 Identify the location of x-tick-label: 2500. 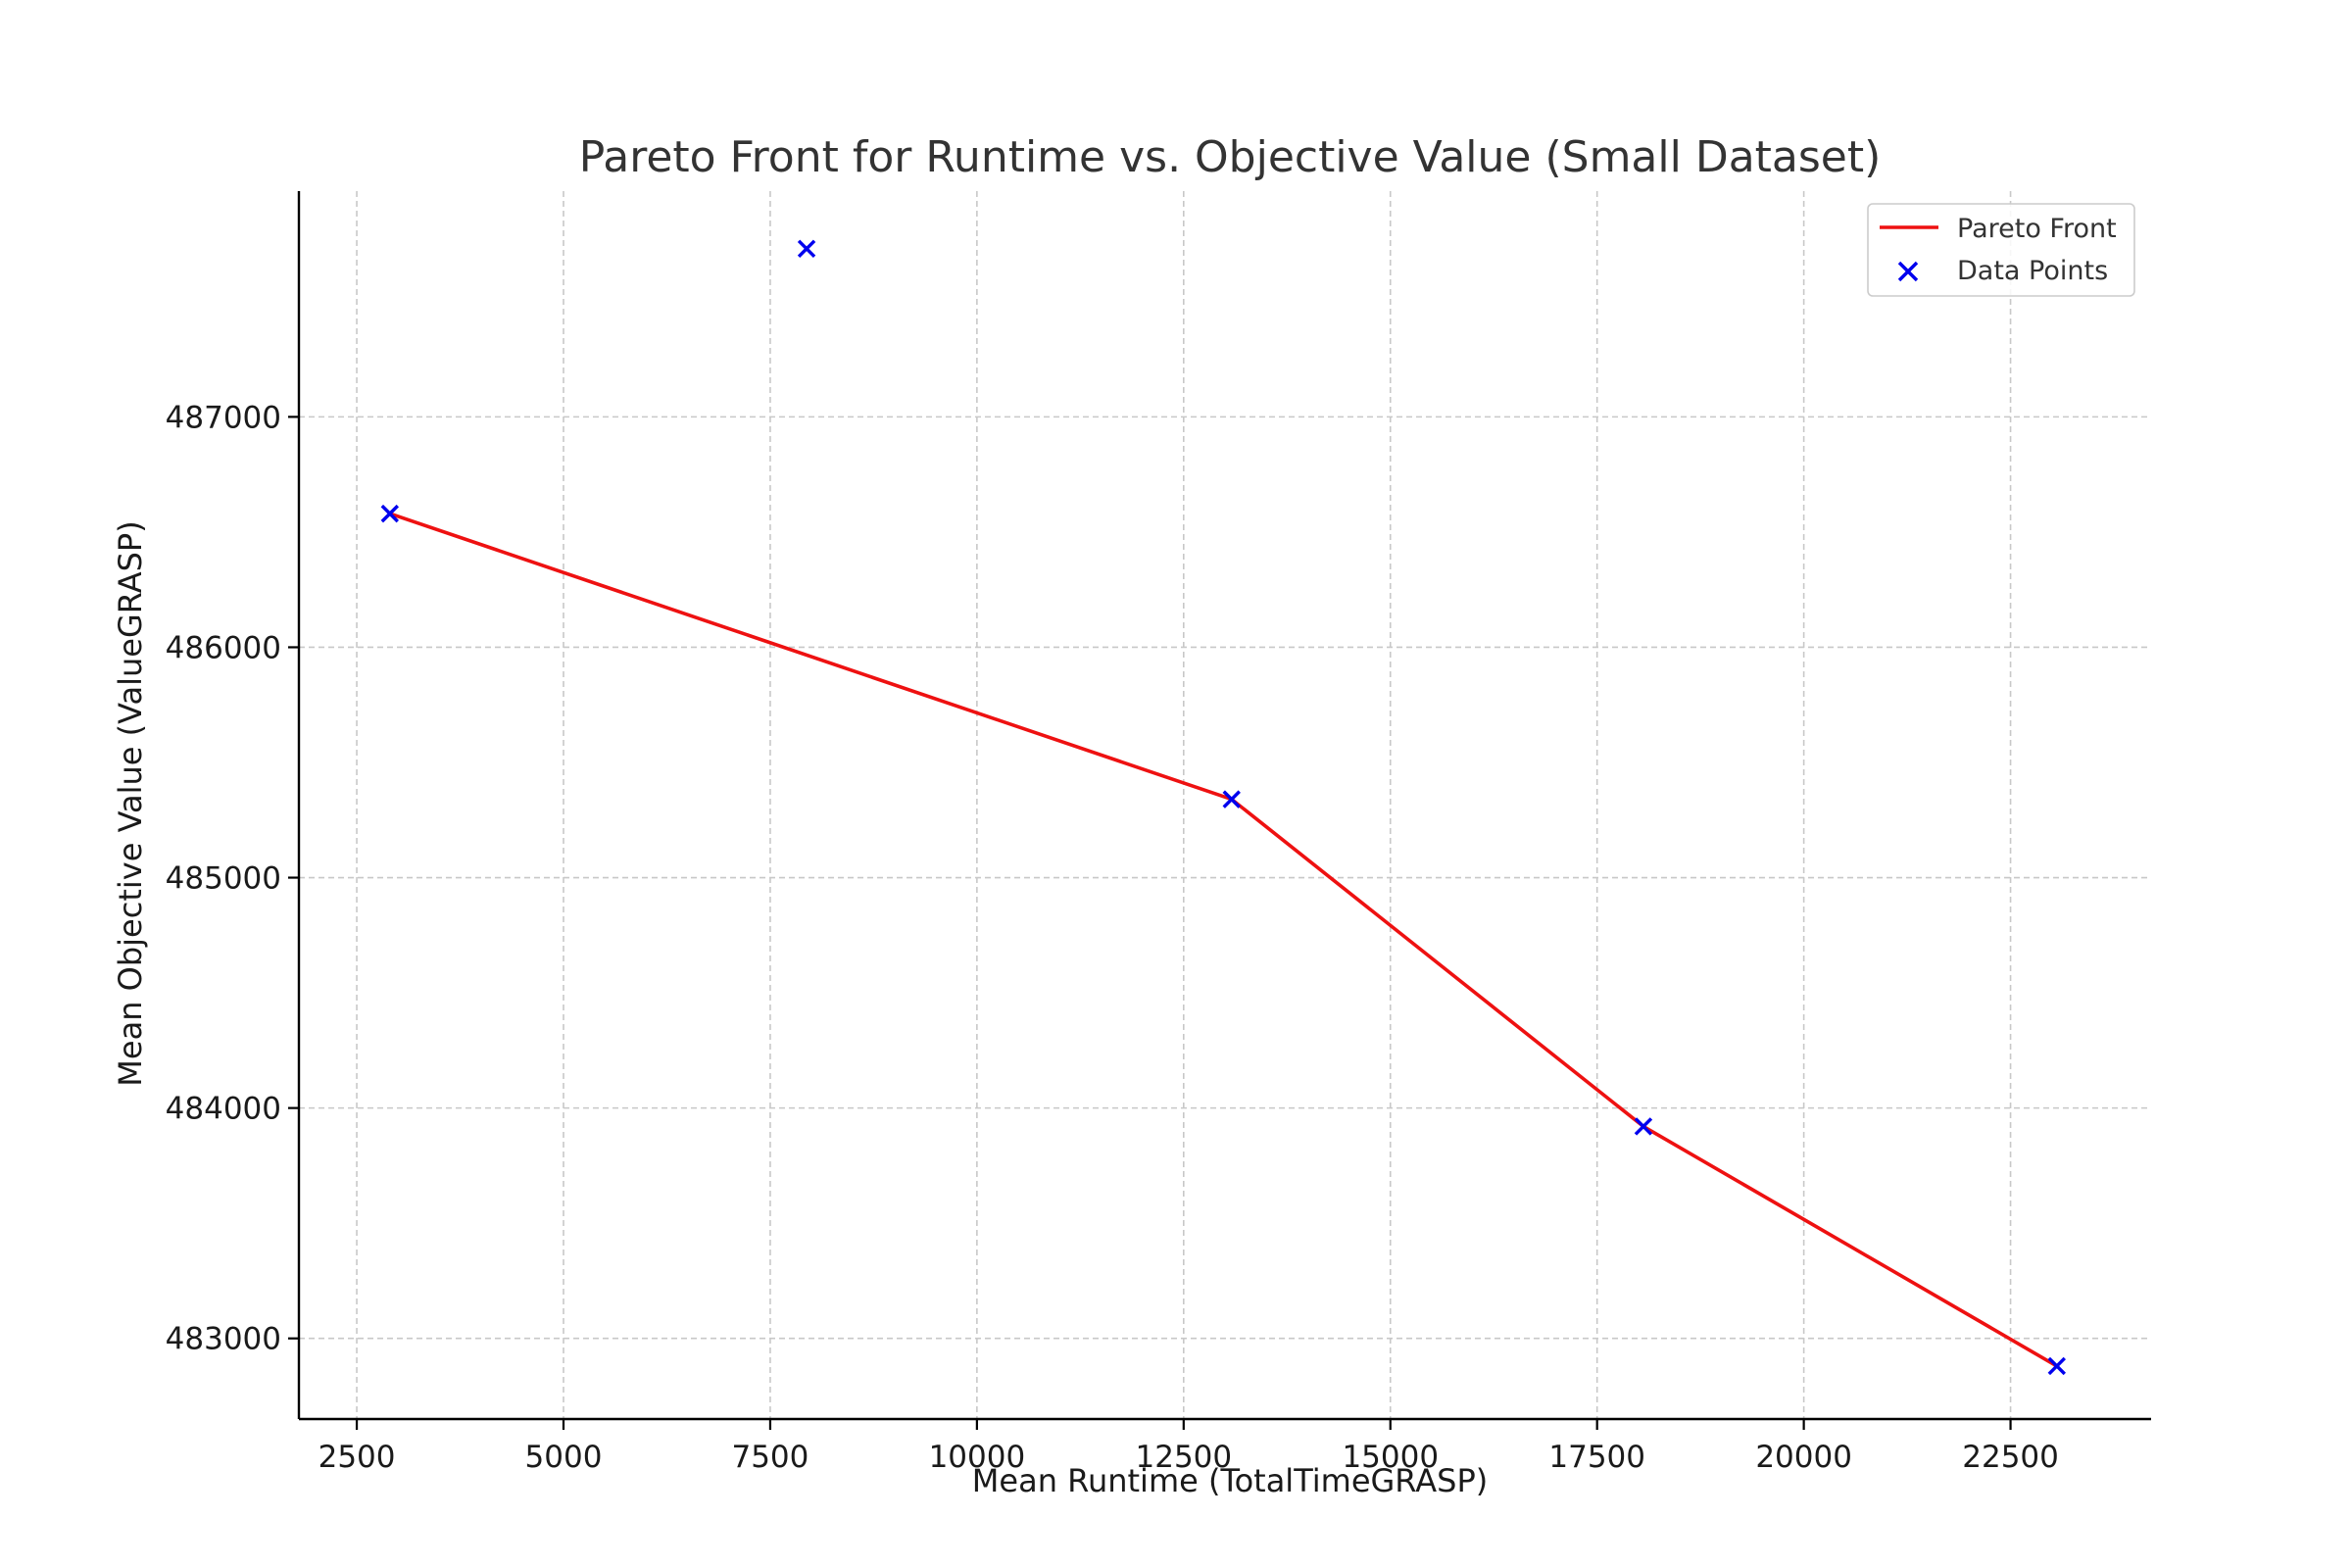
(357, 1457).